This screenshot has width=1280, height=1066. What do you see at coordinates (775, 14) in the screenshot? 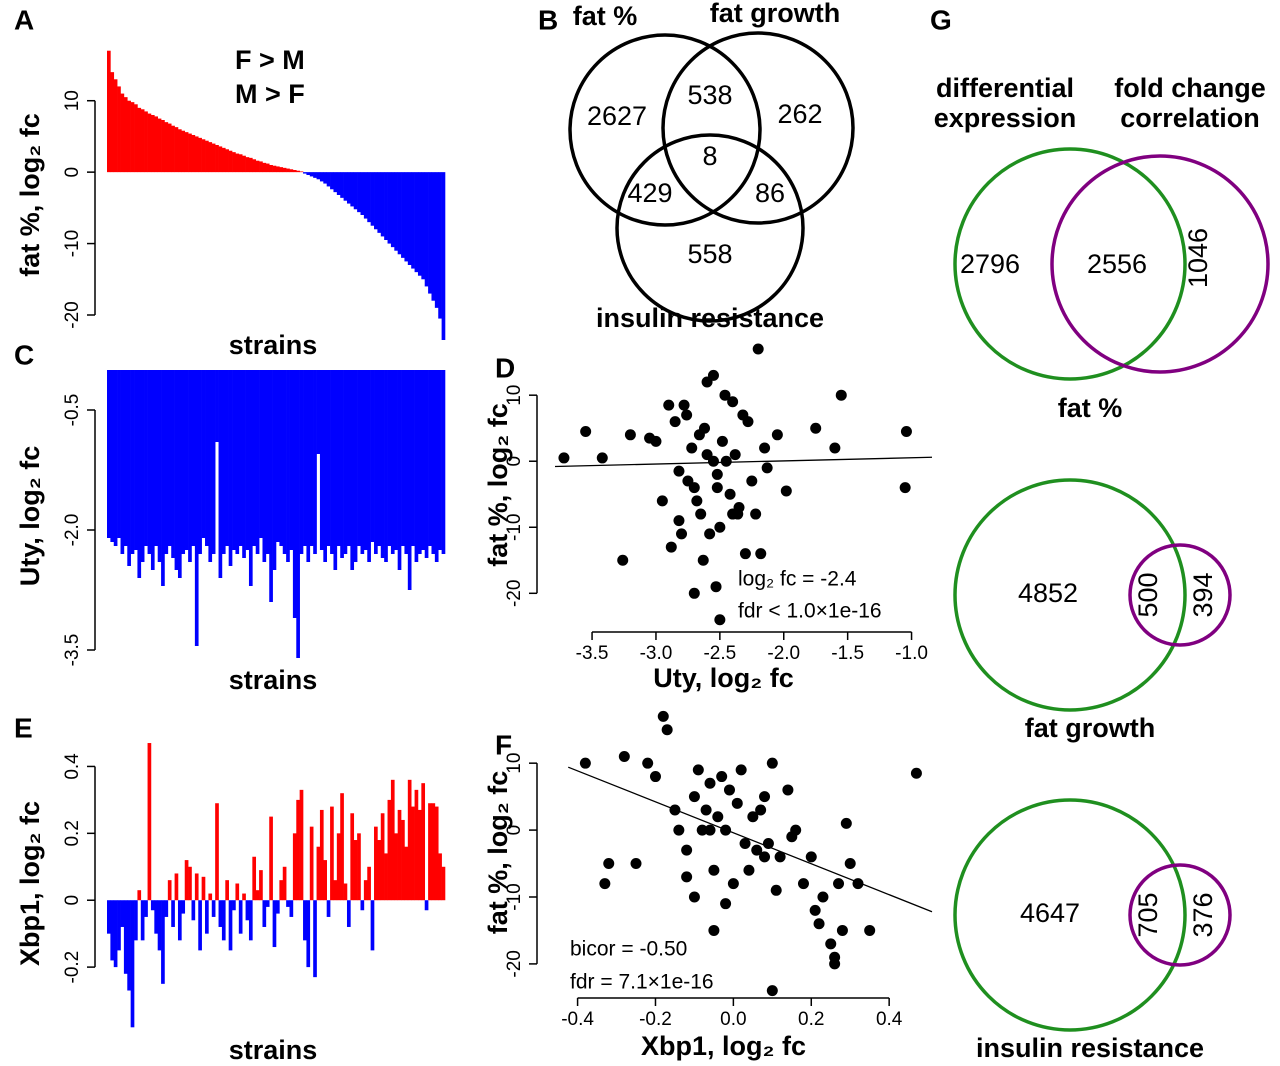
I see `set-label: fat growth` at bounding box center [775, 14].